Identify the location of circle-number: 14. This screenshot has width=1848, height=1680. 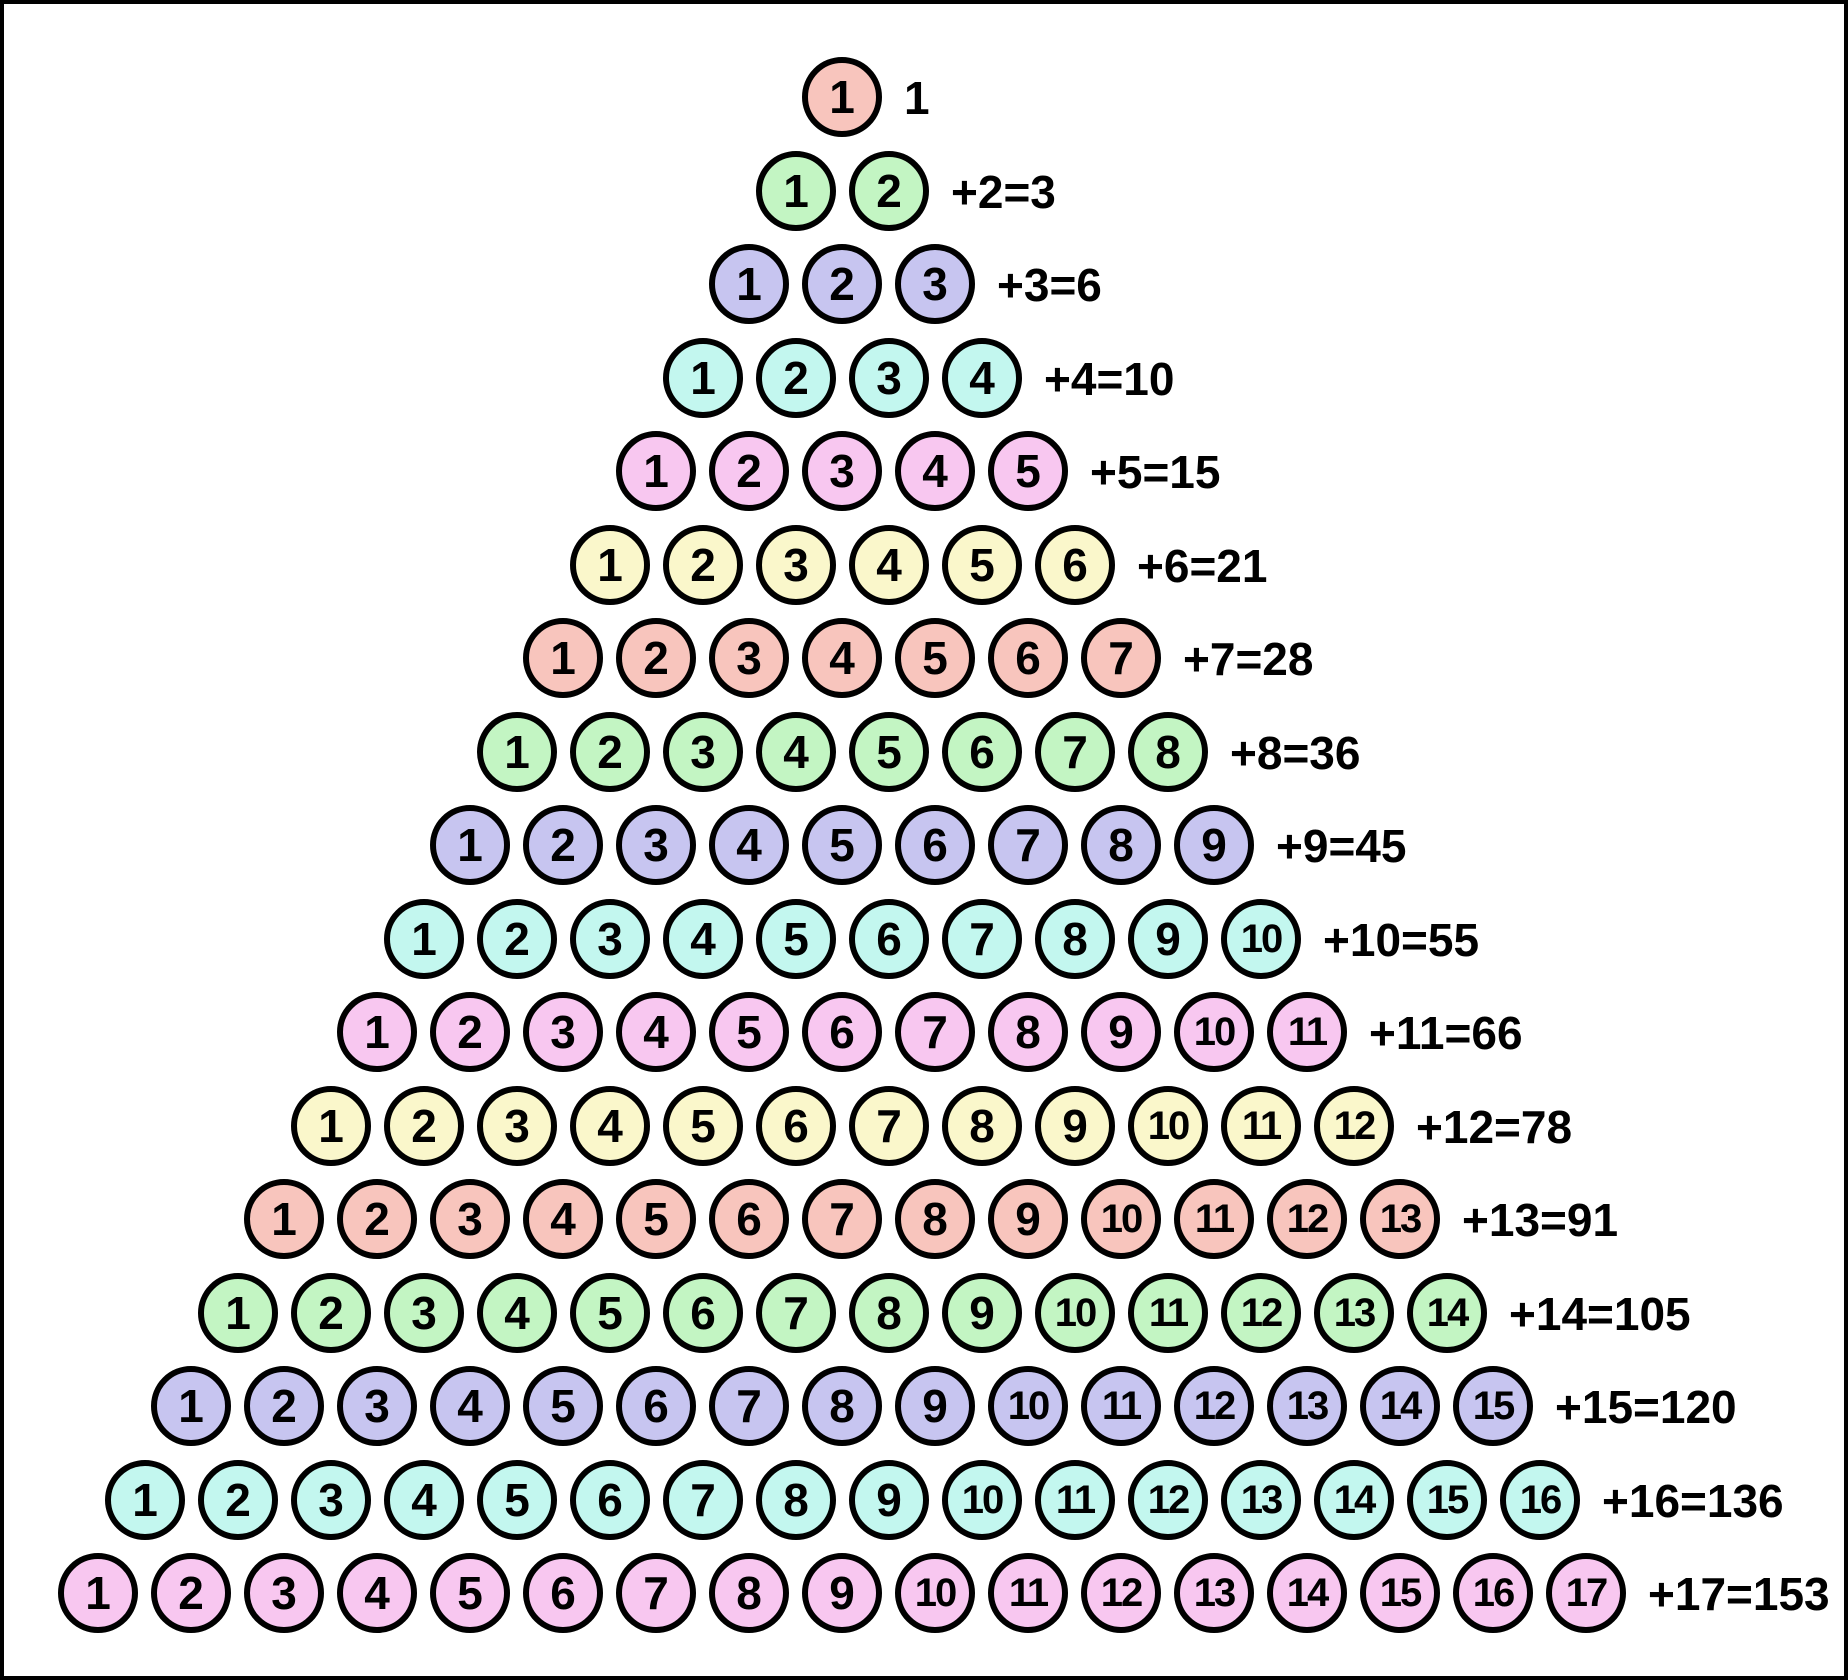
(1354, 1500).